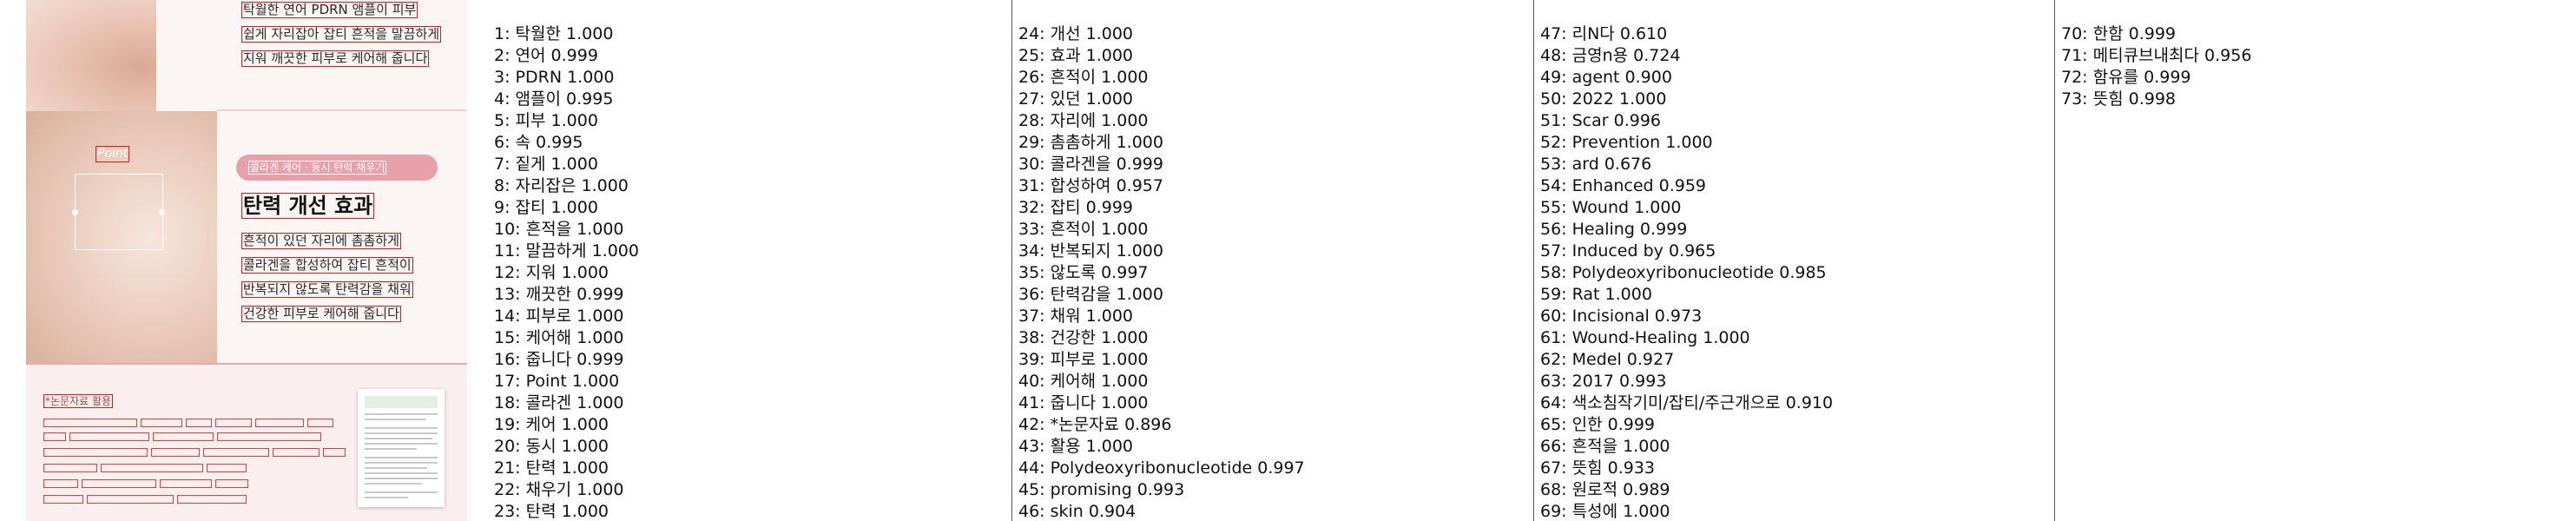  Describe the element at coordinates (551, 424) in the screenshot. I see `token-row: 19: 케어 1.000` at that location.